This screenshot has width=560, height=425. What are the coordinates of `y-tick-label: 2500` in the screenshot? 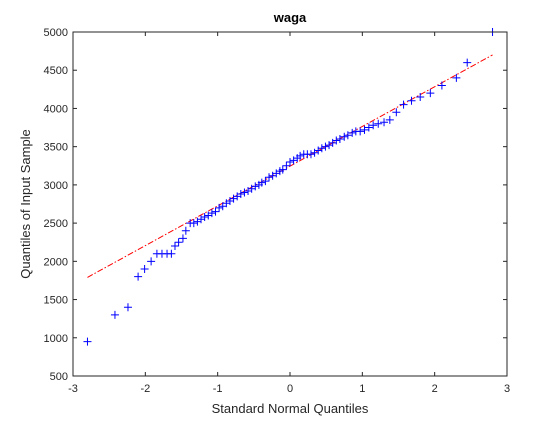 It's located at (56, 224).